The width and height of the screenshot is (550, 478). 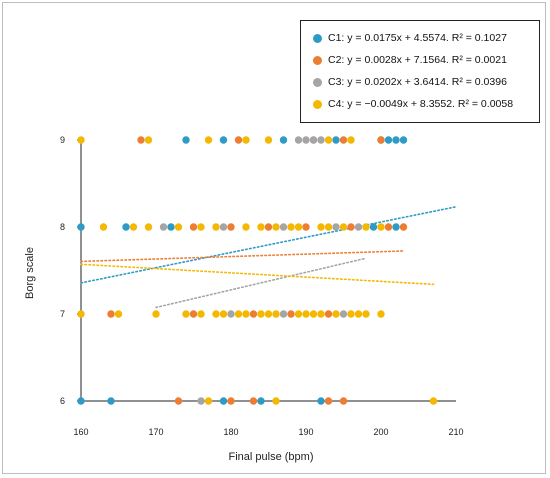 I want to click on legend-label: C3: y = 0.0202x + 3.6414. R² = 0.0396, so click(x=417, y=82).